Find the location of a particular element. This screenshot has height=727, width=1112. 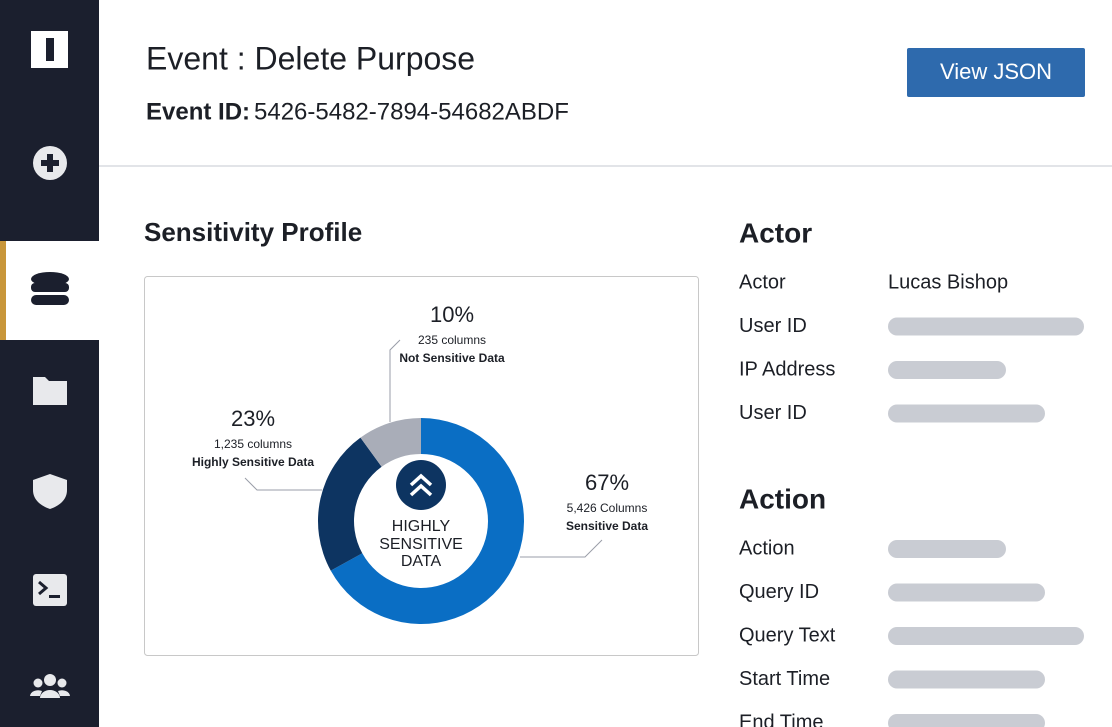

page-title: Event : Delete Purpose is located at coordinates (310, 58).